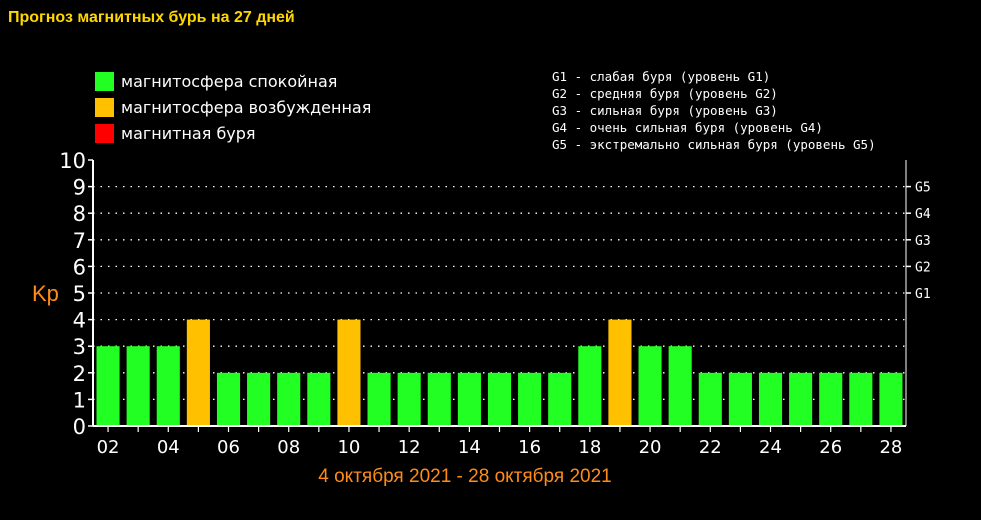 The image size is (981, 520). Describe the element at coordinates (687, 127) in the screenshot. I see `g-legend-item: G4 - очень сильная буря (уровень G4)` at that location.